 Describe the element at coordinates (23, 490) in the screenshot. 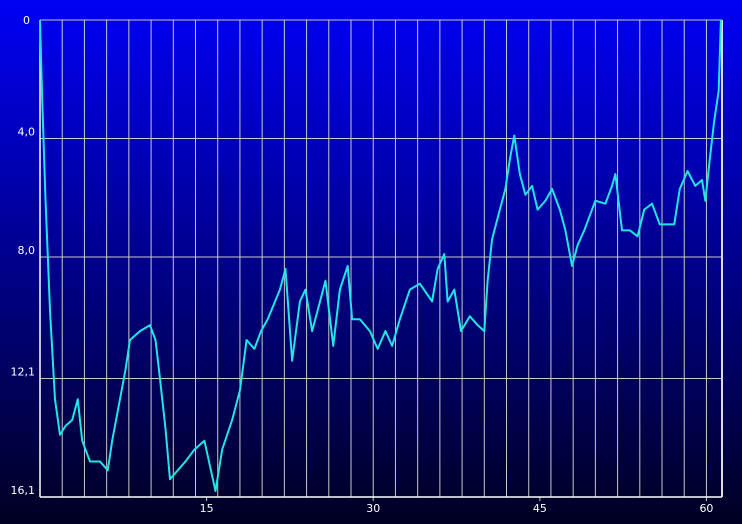

I see `y-tick-label: 16,1` at that location.